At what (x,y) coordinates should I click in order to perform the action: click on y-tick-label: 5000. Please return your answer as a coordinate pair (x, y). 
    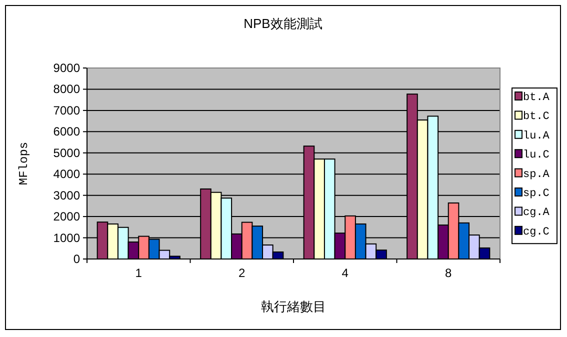
    Looking at the image, I should click on (66, 153).